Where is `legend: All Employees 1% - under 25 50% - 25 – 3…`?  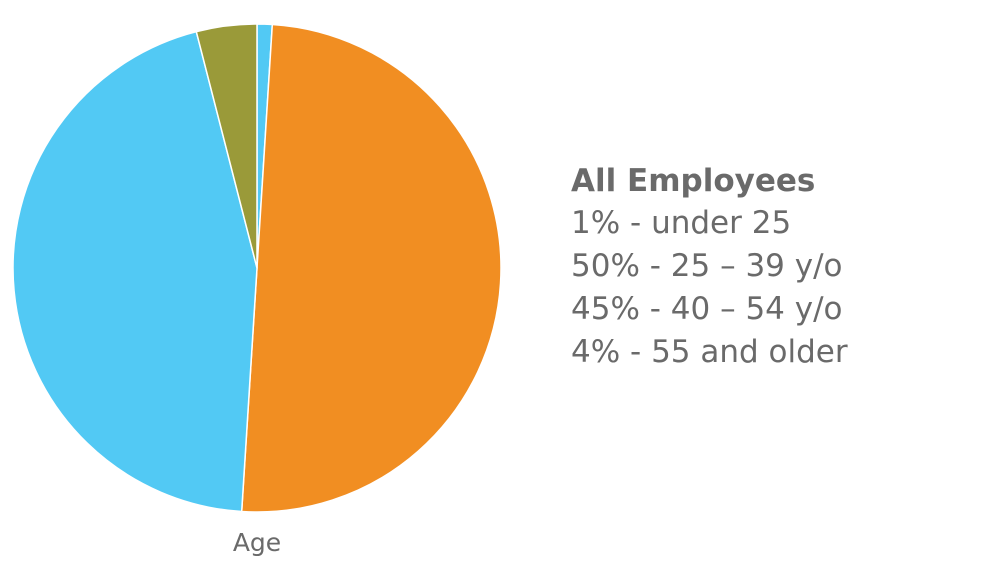 legend: All Employees 1% - under 25 50% - 25 – 3… is located at coordinates (709, 267).